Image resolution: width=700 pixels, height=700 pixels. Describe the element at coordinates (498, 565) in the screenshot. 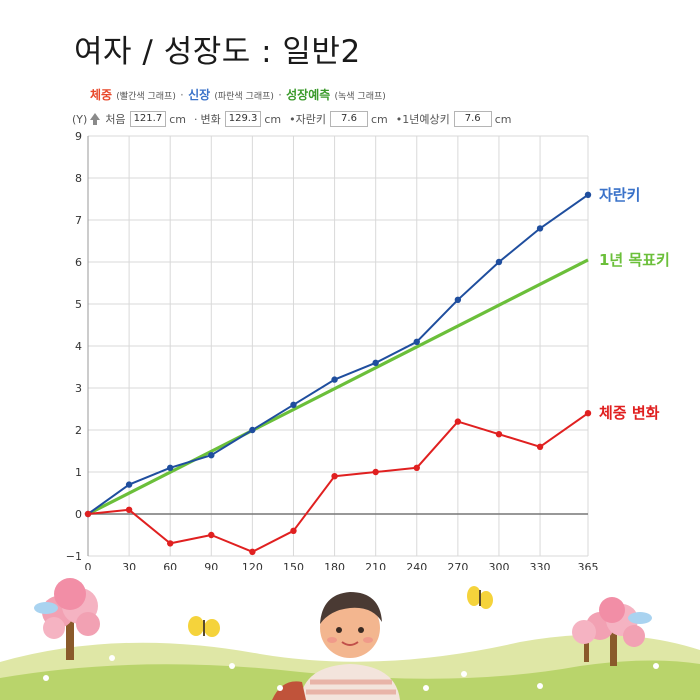

I see `x-tick-label: 300` at that location.